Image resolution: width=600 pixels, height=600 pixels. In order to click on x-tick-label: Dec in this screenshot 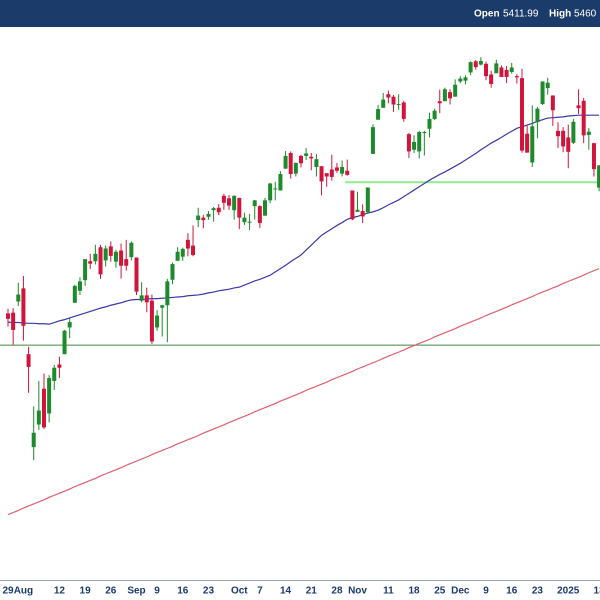, I will do `click(460, 591)`.